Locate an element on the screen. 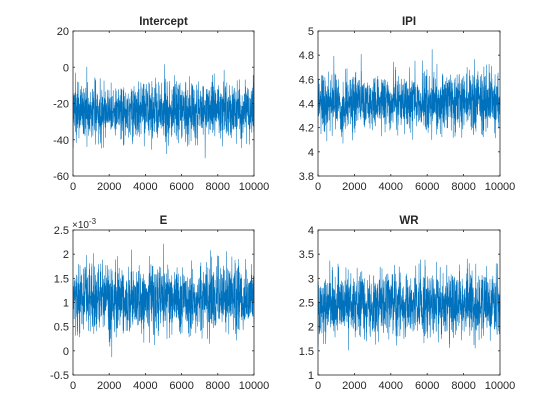 This screenshot has height=420, width=560. subplot-title: IPI is located at coordinates (409, 22).